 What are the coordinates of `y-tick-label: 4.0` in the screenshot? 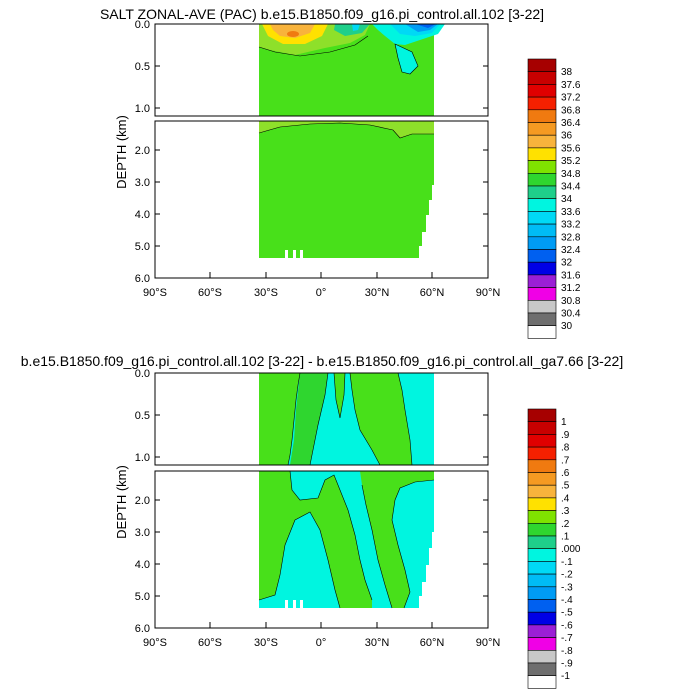 It's located at (142, 565).